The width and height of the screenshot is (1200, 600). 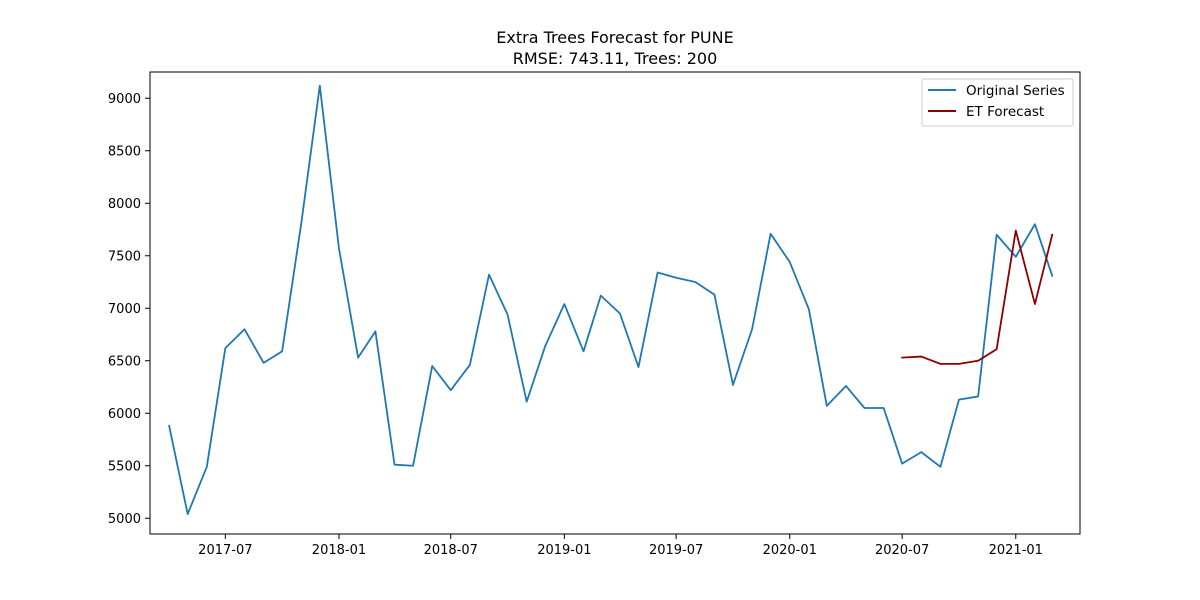 What do you see at coordinates (564, 550) in the screenshot?
I see `x-tick-label: 2019-01` at bounding box center [564, 550].